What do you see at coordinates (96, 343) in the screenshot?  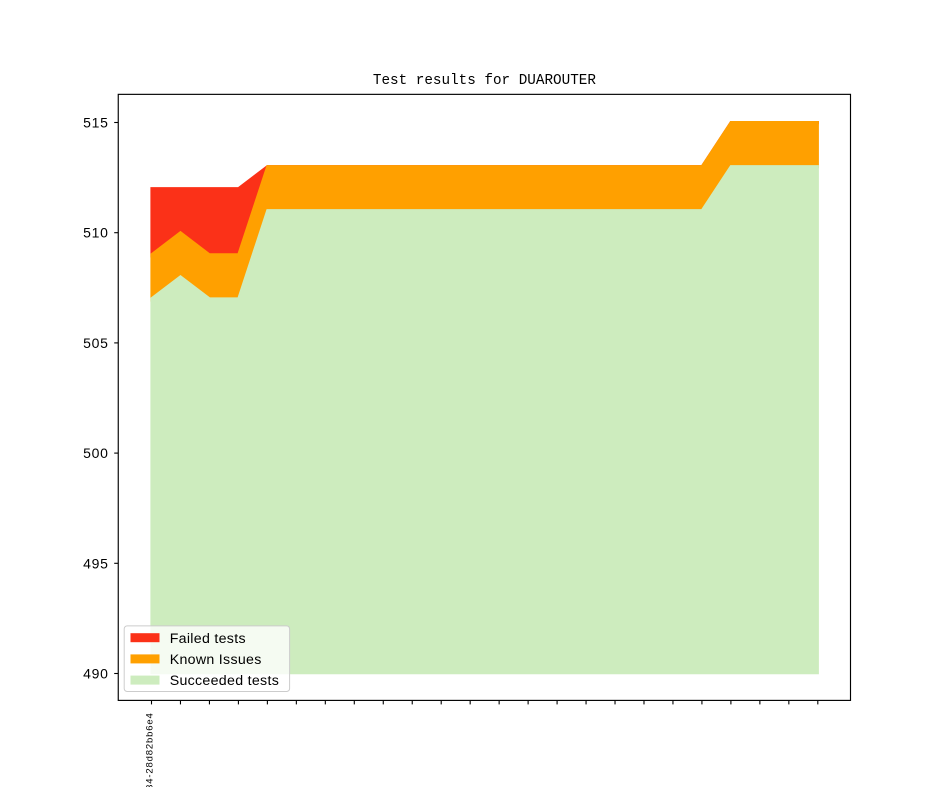 I see `svg-text: 505` at bounding box center [96, 343].